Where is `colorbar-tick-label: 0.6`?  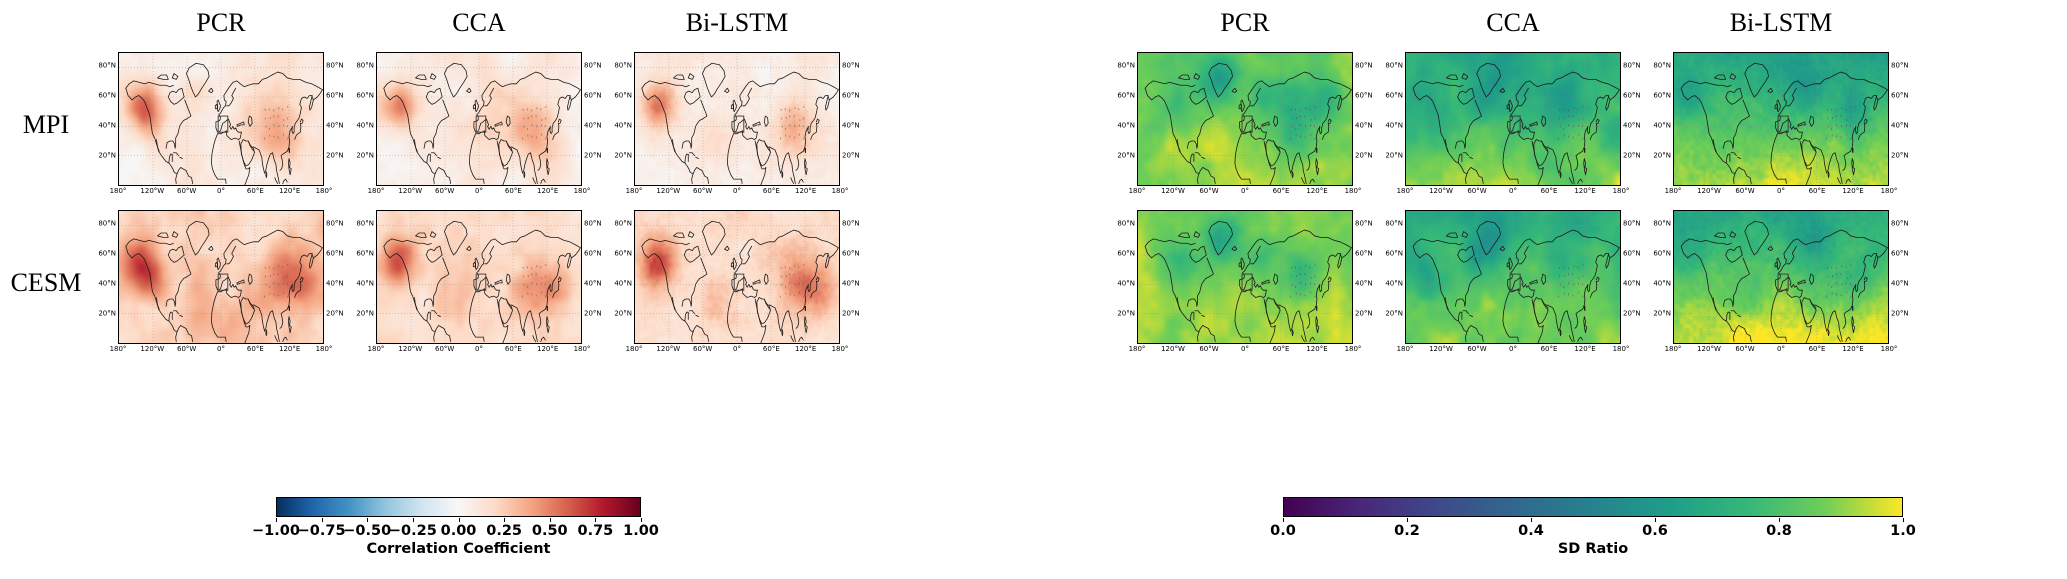
colorbar-tick-label: 0.6 is located at coordinates (1655, 531).